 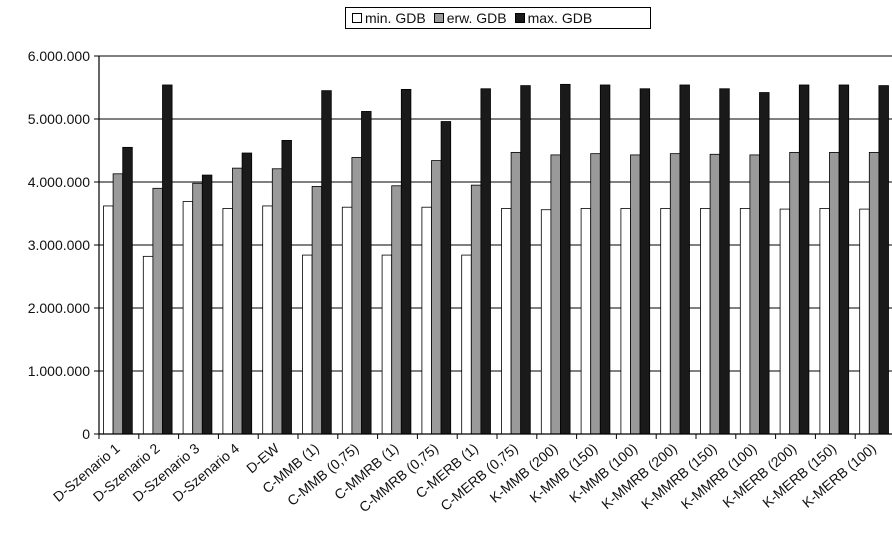 I want to click on chart-legend: min. GDB erw. GDB max. GDB, so click(x=498, y=18).